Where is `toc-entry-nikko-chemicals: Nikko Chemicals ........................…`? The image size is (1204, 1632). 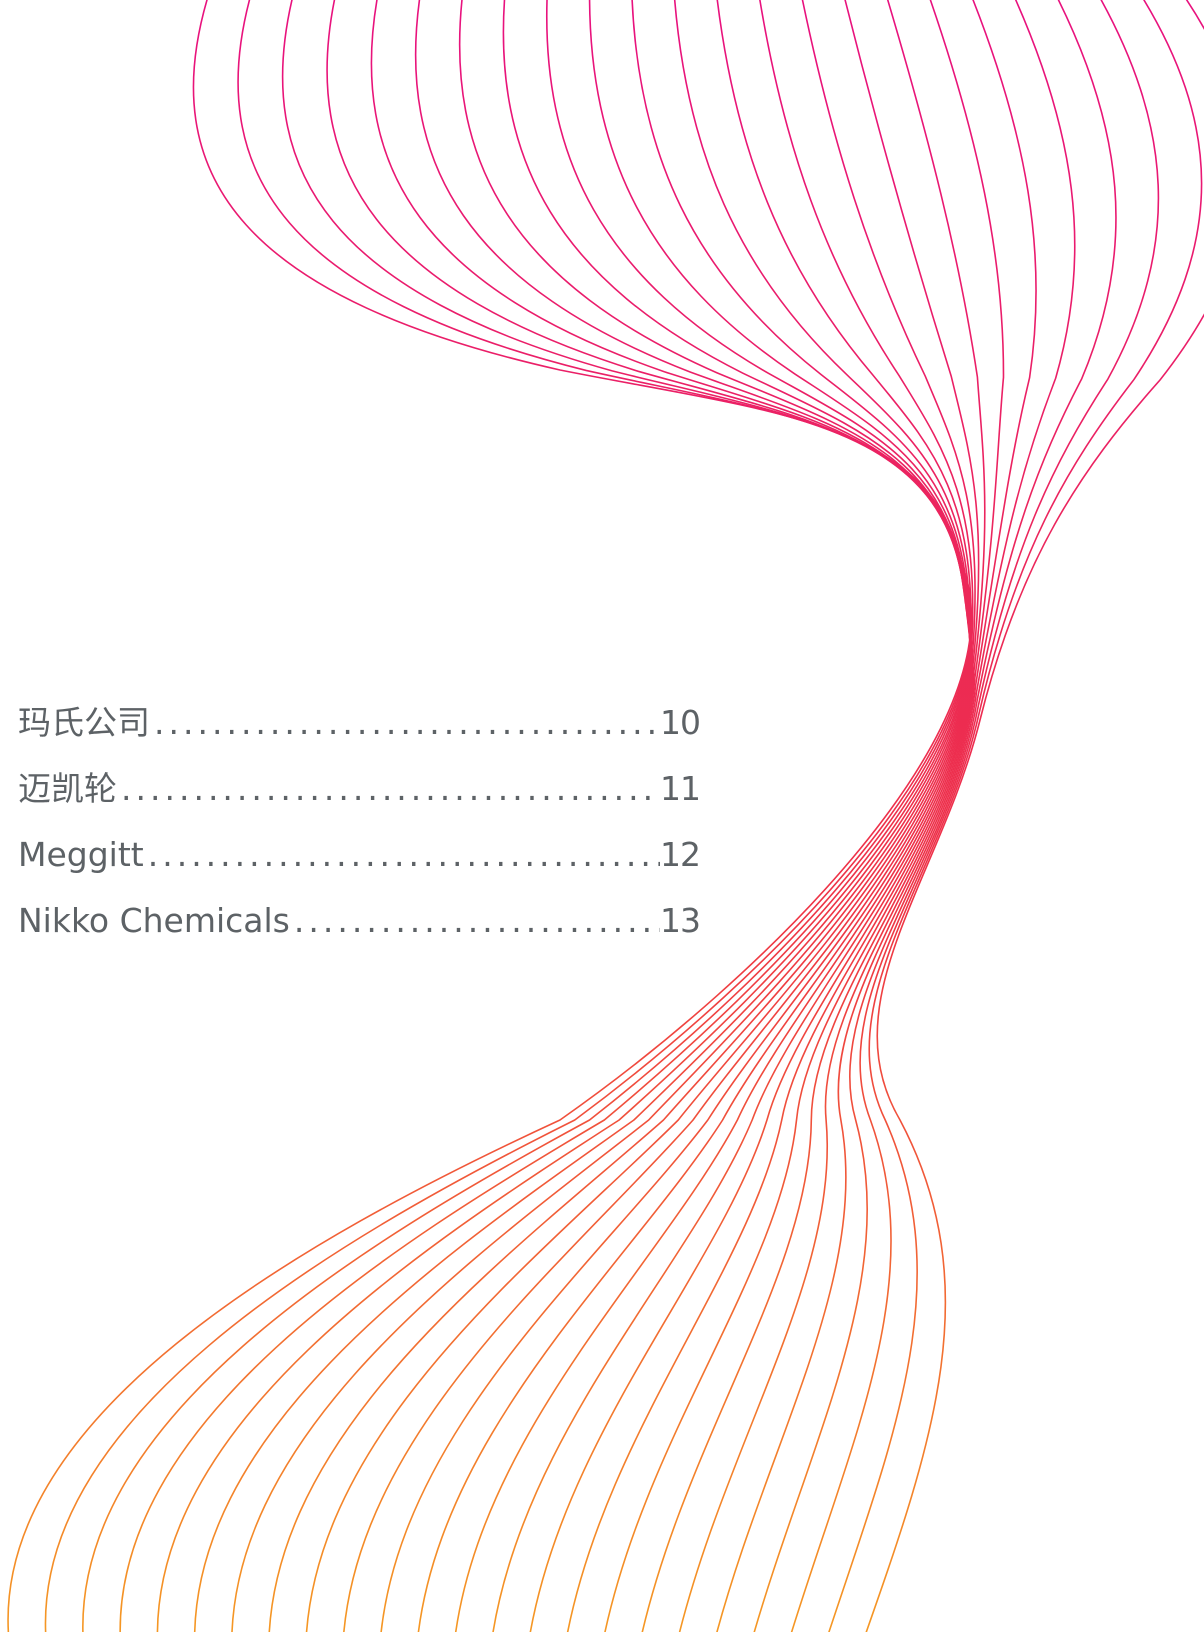
toc-entry-nikko-chemicals: Nikko Chemicals ........................… is located at coordinates (359, 921).